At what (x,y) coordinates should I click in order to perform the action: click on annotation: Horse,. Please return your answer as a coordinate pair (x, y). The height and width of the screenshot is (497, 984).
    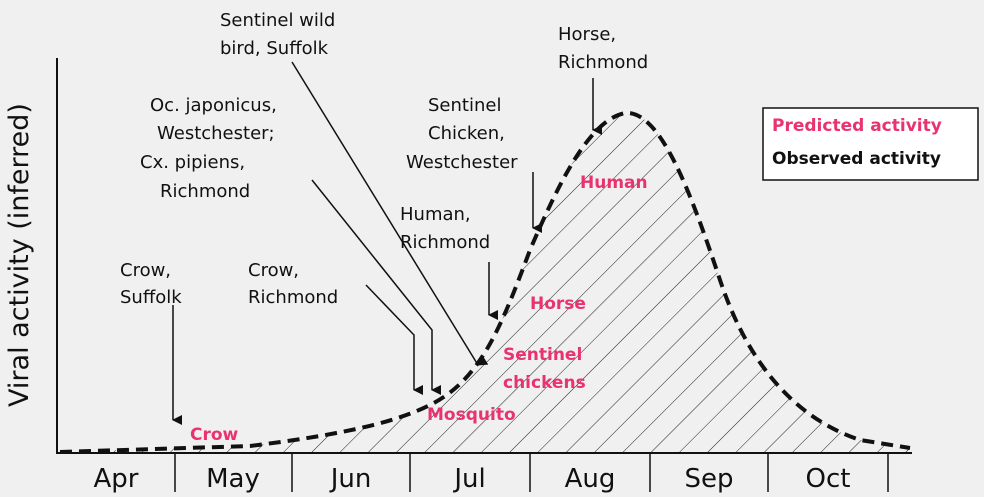
    Looking at the image, I should click on (587, 34).